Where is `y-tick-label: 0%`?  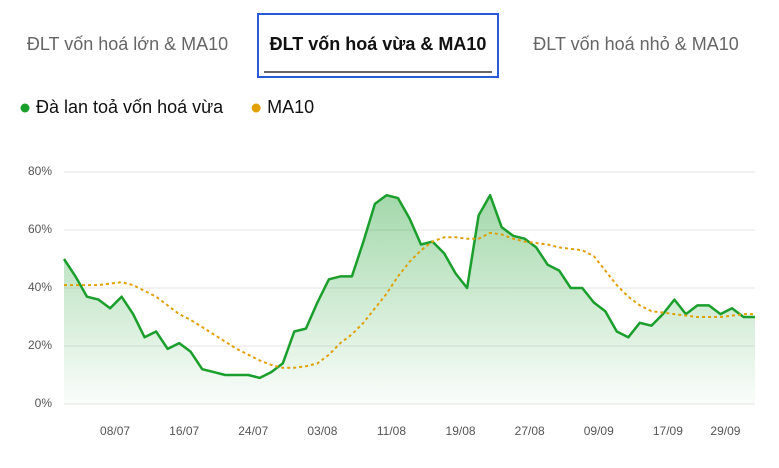 y-tick-label: 0% is located at coordinates (44, 403).